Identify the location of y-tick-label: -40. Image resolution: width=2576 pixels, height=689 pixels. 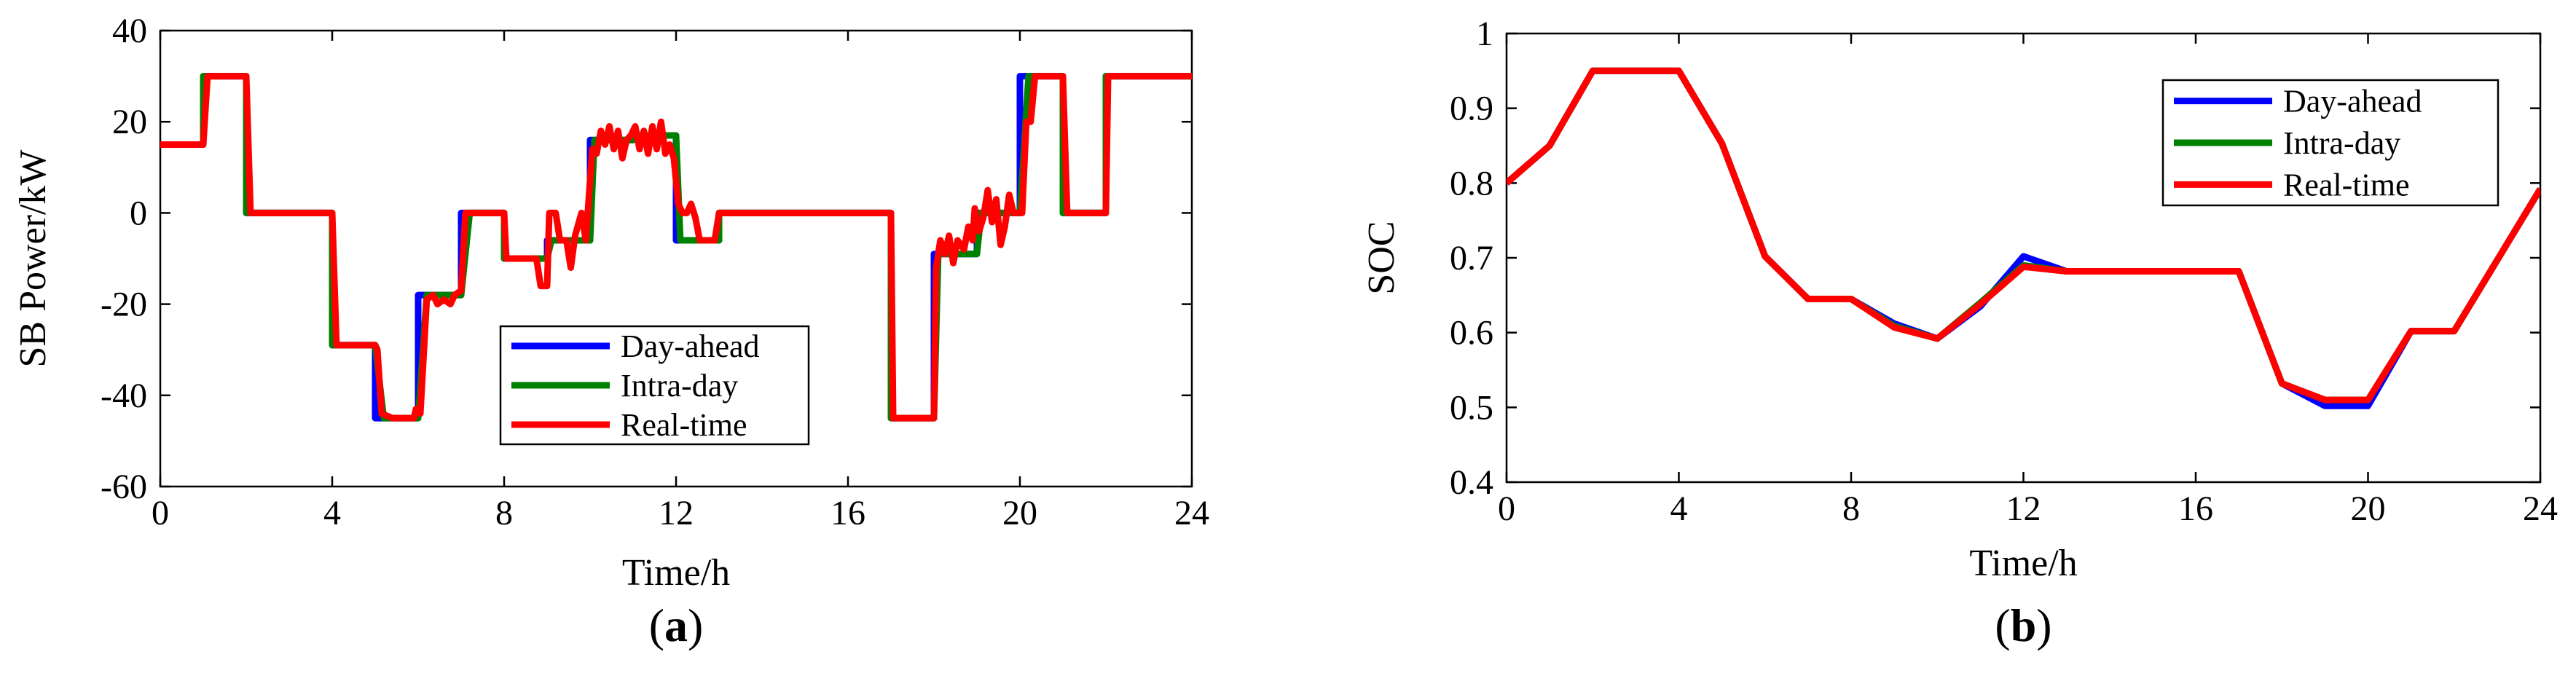
(124, 396).